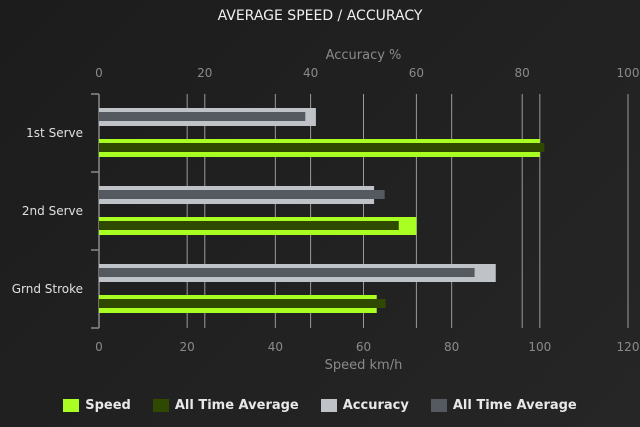 The height and width of the screenshot is (427, 640). What do you see at coordinates (99, 347) in the screenshot?
I see `bottom-tick-label: 0` at bounding box center [99, 347].